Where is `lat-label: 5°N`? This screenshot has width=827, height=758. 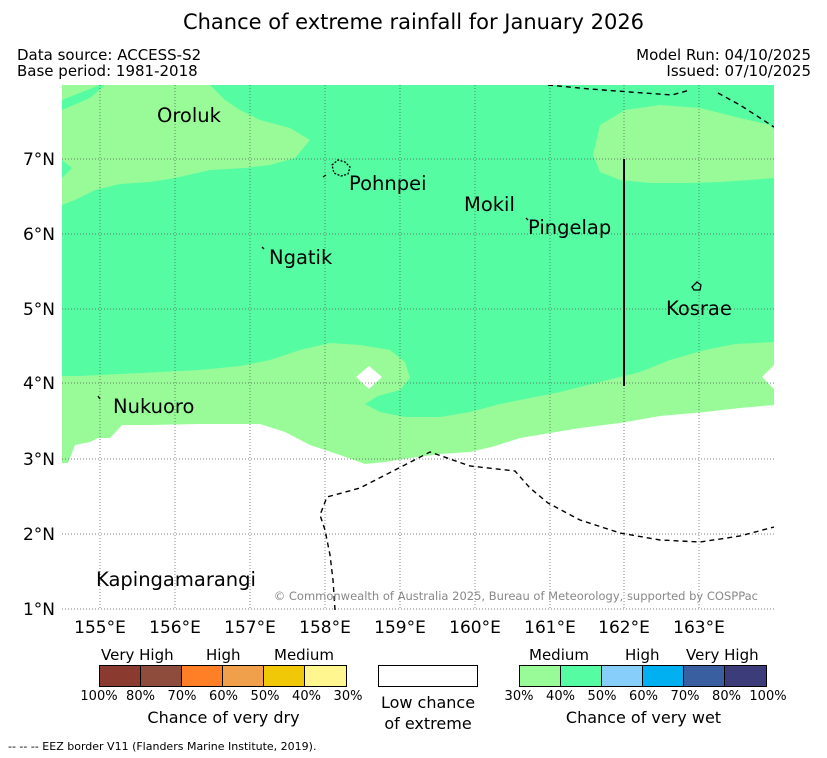 lat-label: 5°N is located at coordinates (39, 310).